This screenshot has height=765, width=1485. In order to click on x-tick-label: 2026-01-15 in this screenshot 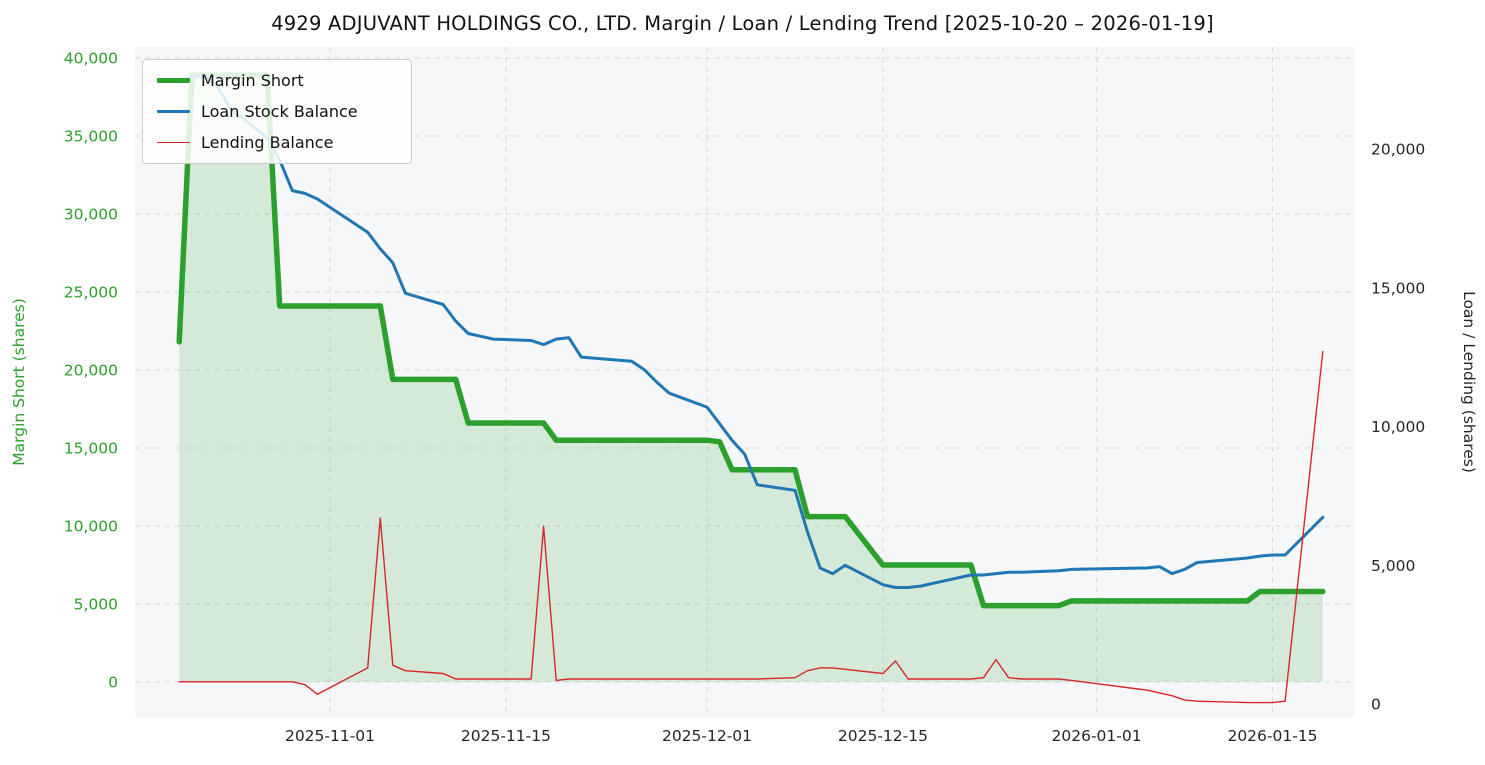, I will do `click(1272, 736)`.